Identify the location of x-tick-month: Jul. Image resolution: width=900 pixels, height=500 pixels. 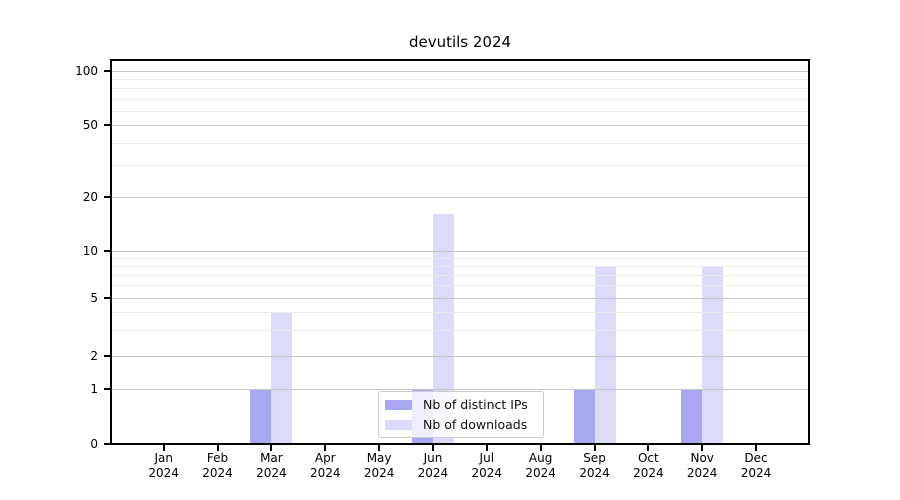
(487, 458).